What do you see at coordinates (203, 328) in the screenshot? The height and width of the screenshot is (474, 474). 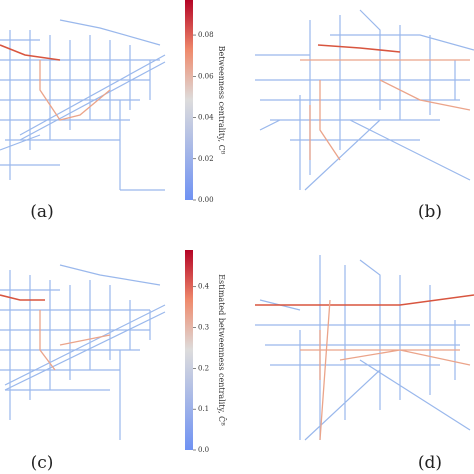 I see `tick-label: 0.3` at bounding box center [203, 328].